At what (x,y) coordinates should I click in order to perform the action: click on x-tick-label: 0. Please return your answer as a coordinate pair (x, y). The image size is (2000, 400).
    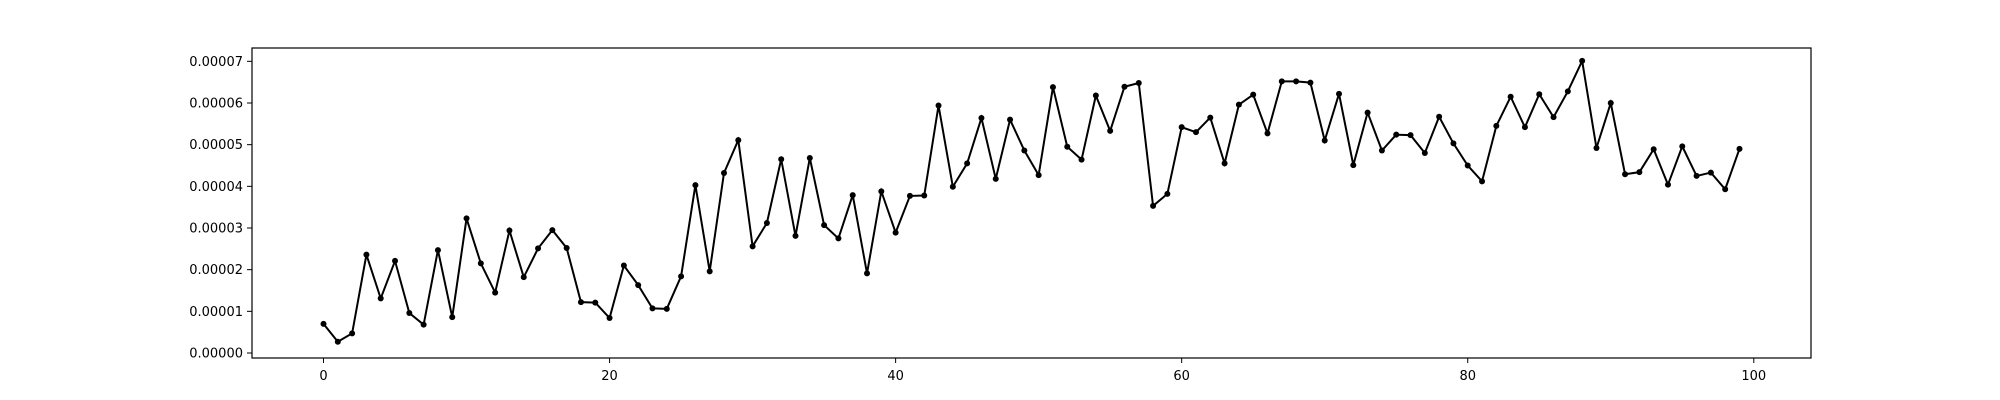
    Looking at the image, I should click on (323, 376).